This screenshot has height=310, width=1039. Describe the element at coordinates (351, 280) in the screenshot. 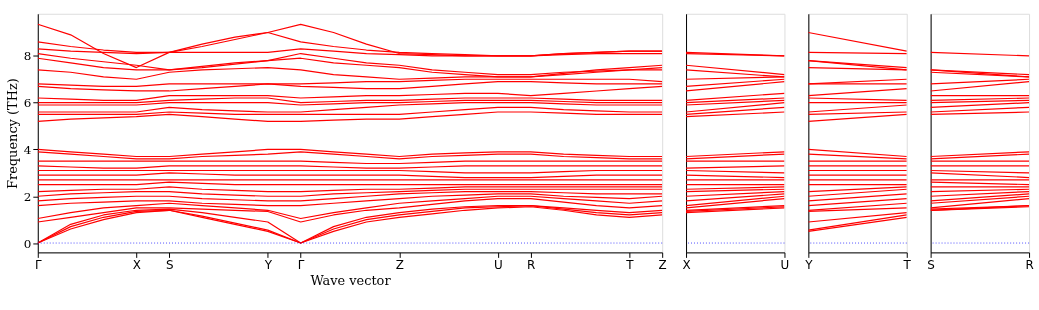

I see `x-axis-title: Wave vector` at that location.